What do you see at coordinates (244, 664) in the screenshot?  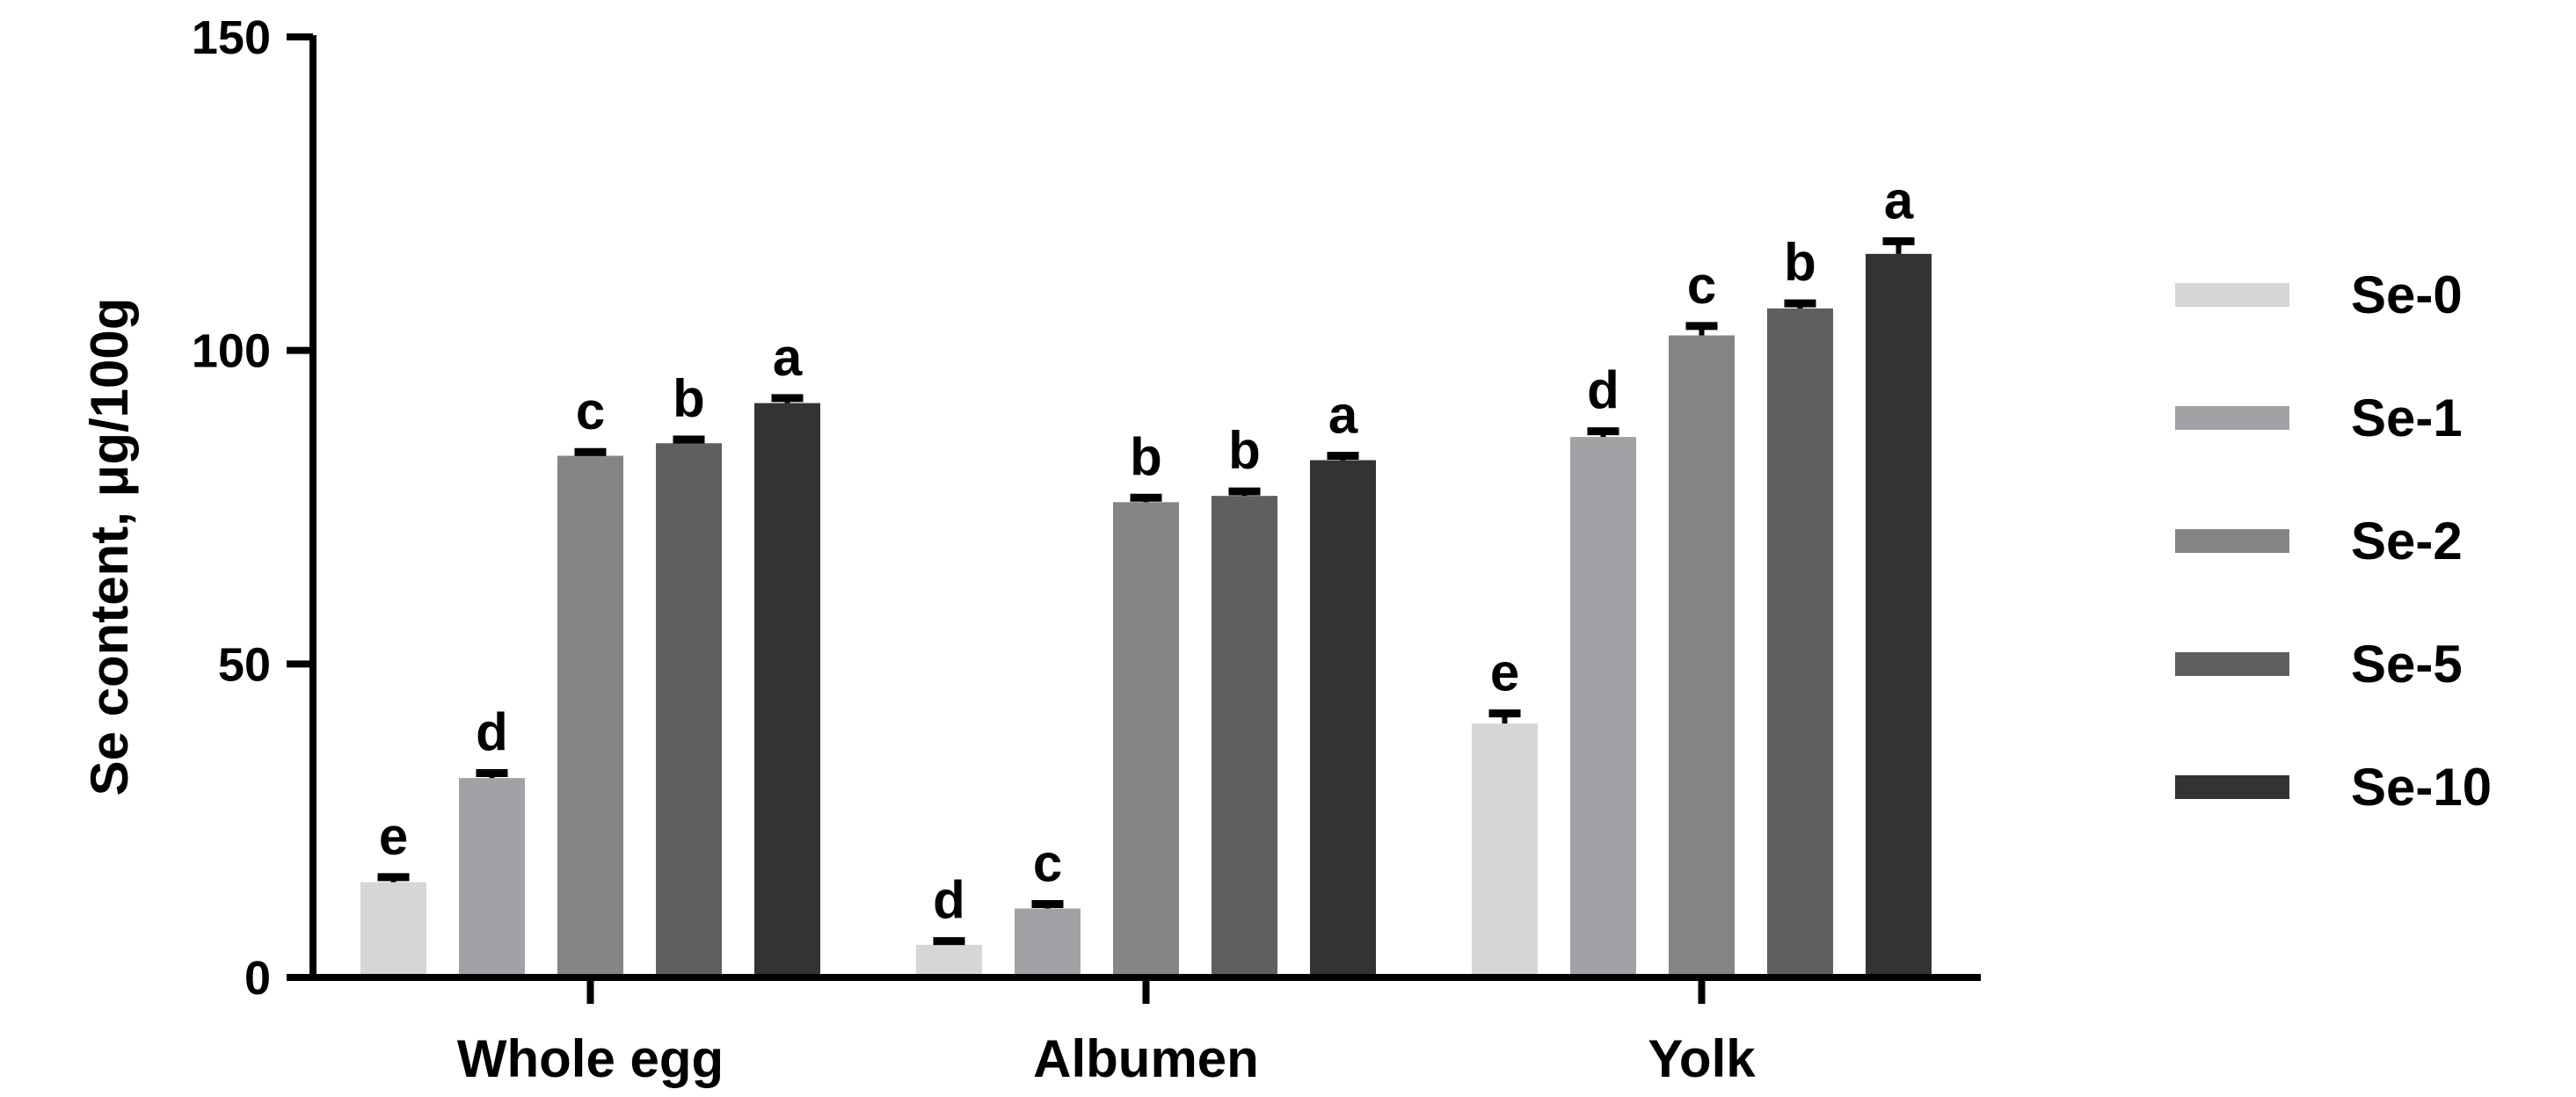 I see `y-tick-label: 50` at bounding box center [244, 664].